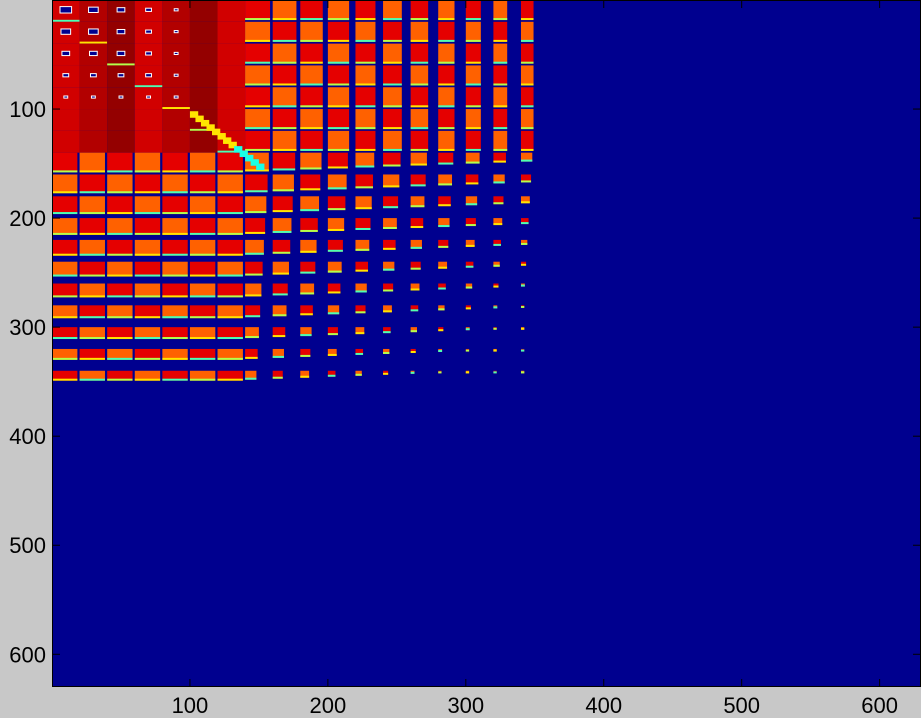  What do you see at coordinates (27, 545) in the screenshot?
I see `y-tick-label: 500` at bounding box center [27, 545].